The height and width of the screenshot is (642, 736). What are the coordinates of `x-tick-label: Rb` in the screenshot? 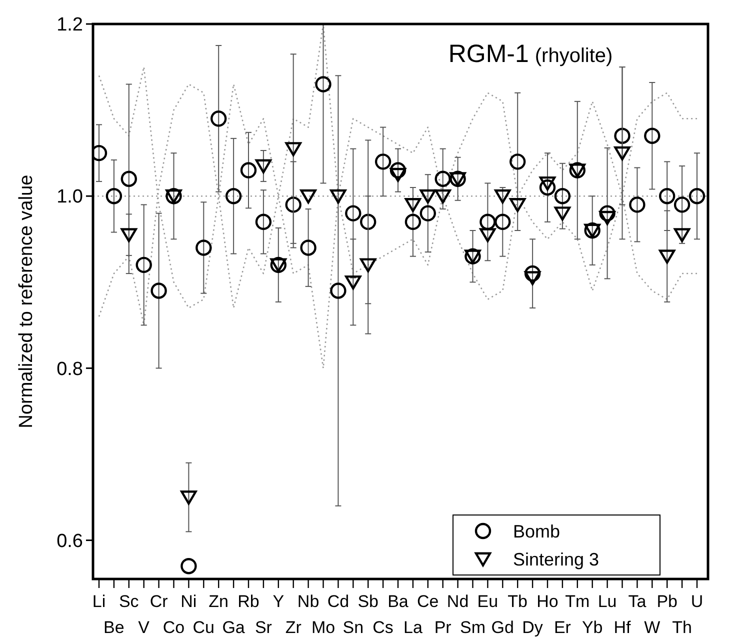 It's located at (249, 601).